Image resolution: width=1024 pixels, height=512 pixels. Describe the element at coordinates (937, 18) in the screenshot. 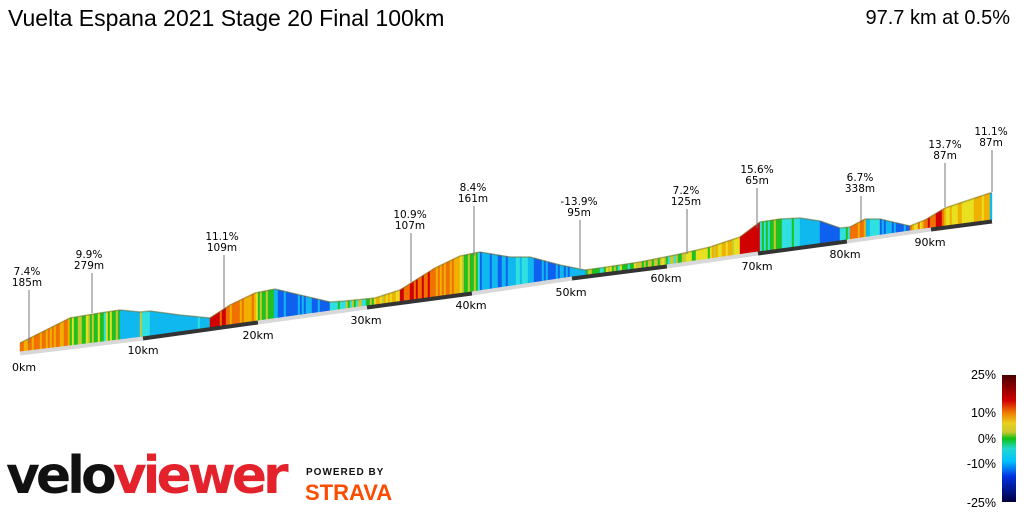

I see `route-summary: 97.7 km at 0.5%` at that location.